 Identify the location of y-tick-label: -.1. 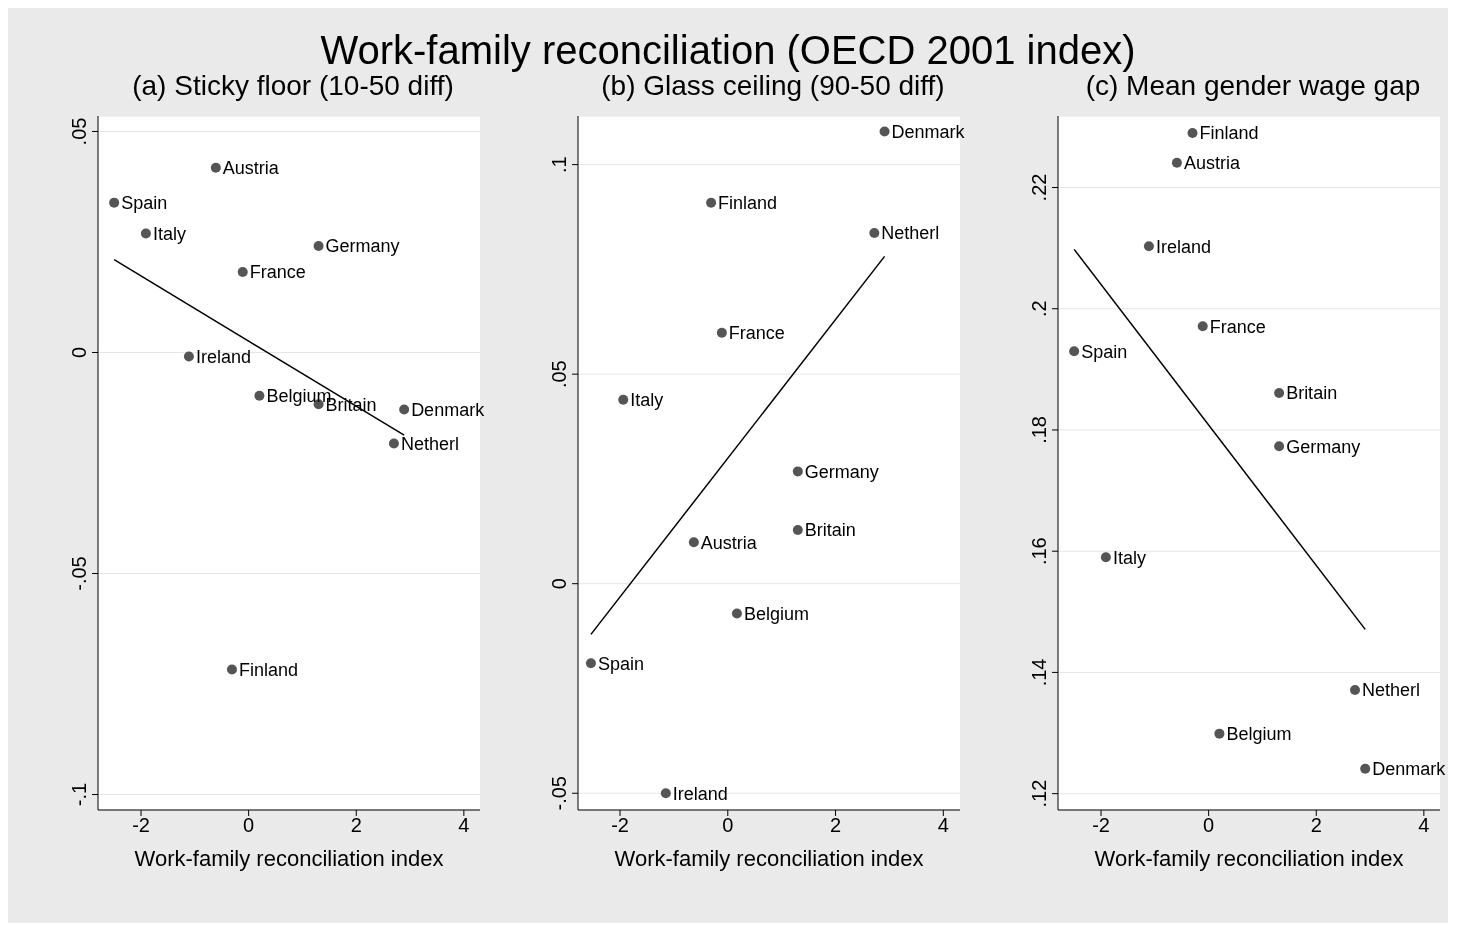
(79, 794).